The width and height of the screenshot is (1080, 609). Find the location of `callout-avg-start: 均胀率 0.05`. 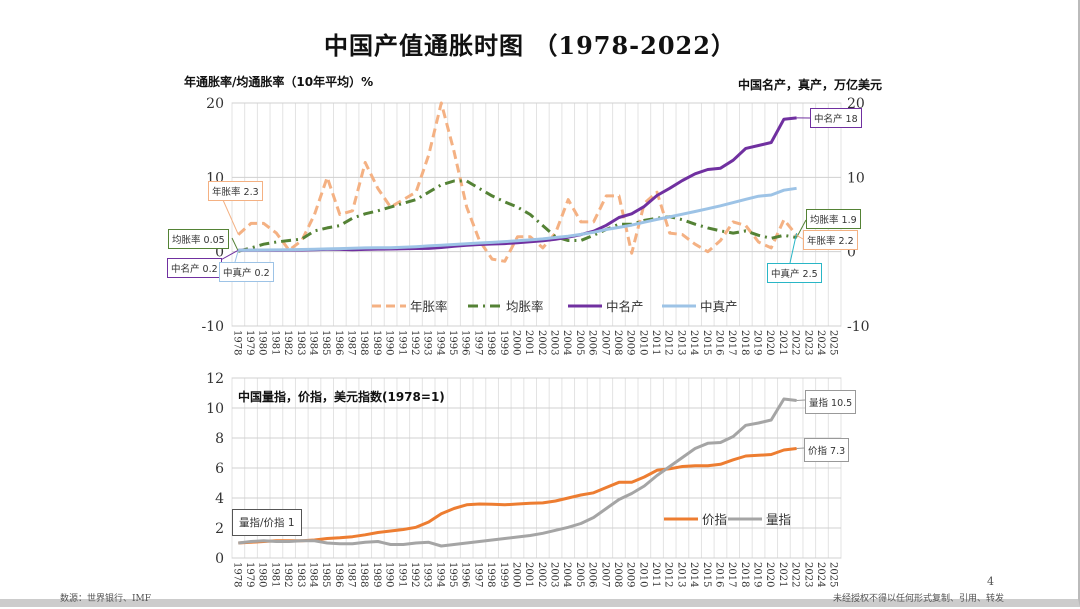

callout-avg-start: 均胀率 0.05 is located at coordinates (198, 239).